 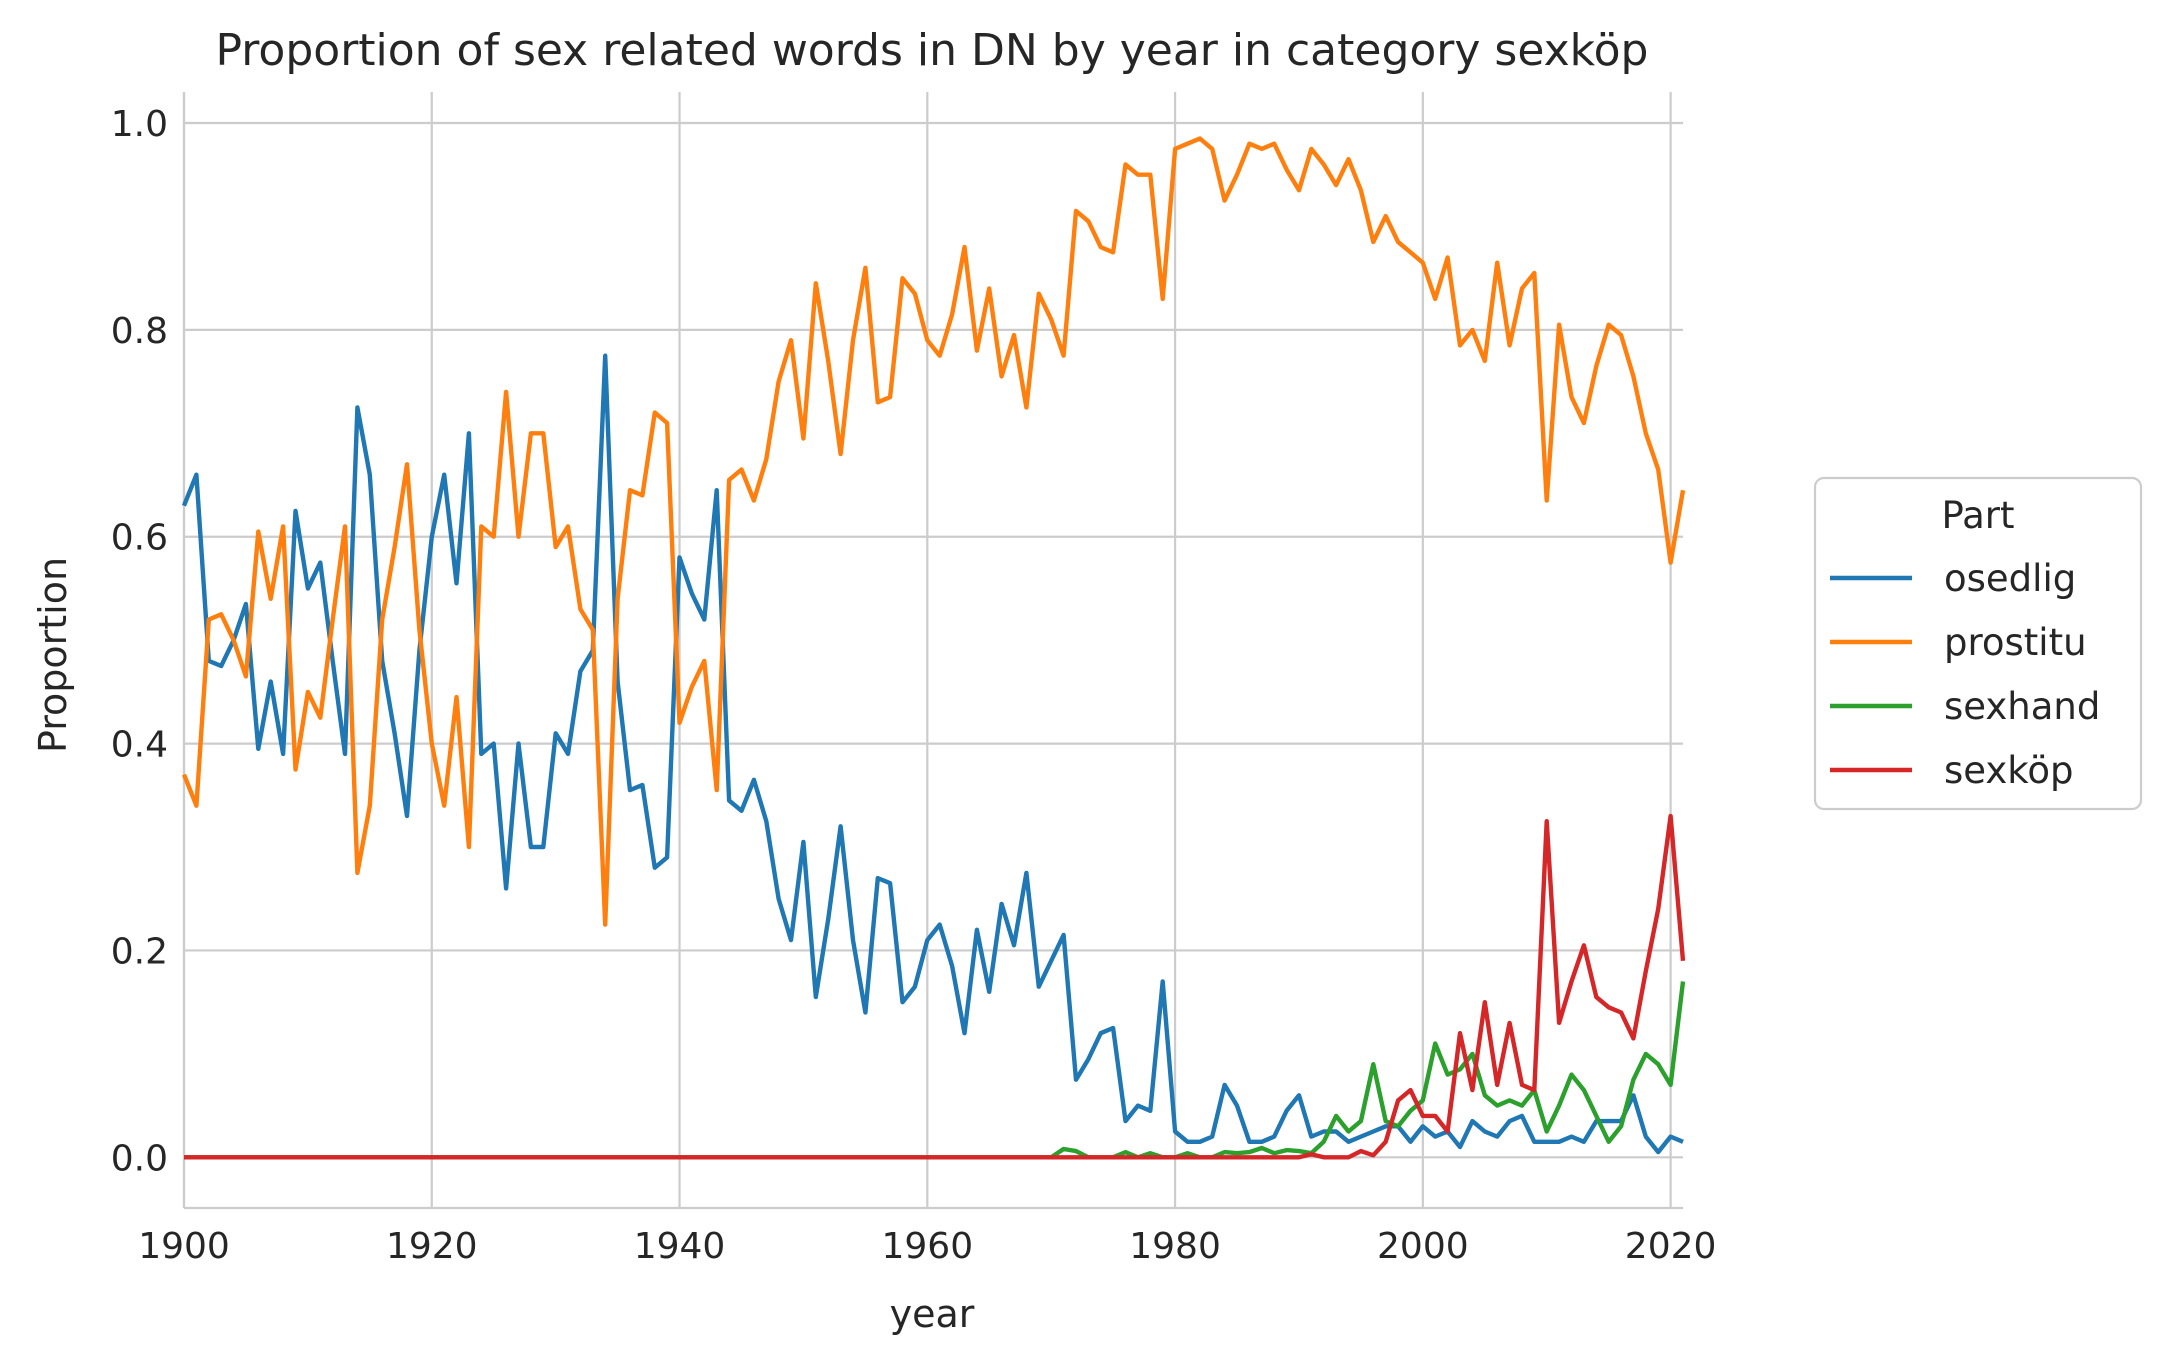 I want to click on y-tick-label: 0.8, so click(x=139, y=331).